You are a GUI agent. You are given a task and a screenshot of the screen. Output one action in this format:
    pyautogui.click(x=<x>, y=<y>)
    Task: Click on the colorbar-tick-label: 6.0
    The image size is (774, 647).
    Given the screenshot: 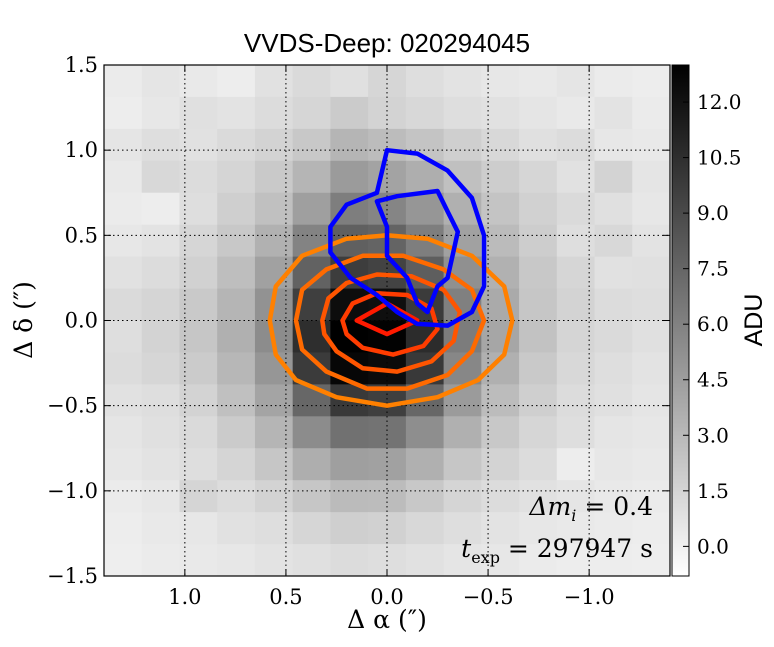 What is the action you would take?
    pyautogui.click(x=713, y=324)
    